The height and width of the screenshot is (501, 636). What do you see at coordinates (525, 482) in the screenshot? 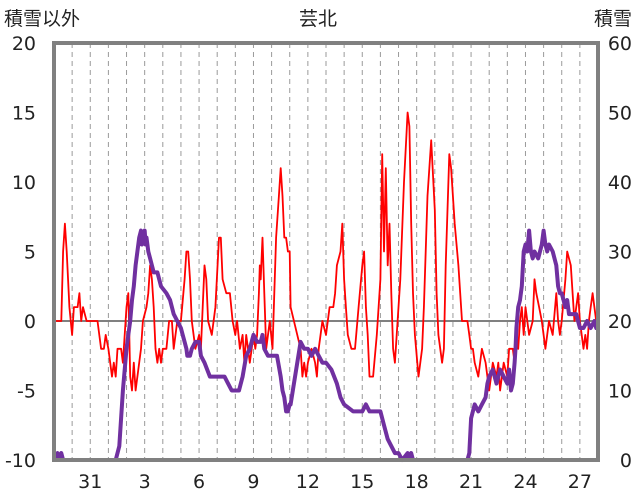
I see `x-tick-label: 24` at bounding box center [525, 482].